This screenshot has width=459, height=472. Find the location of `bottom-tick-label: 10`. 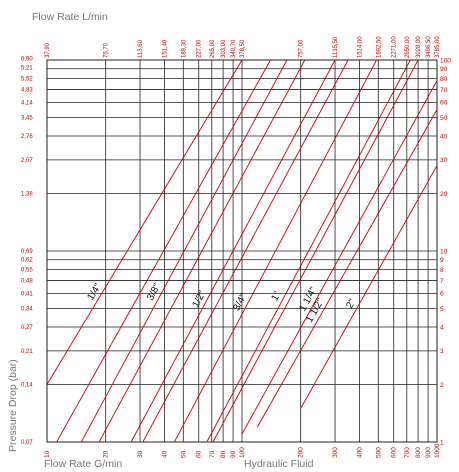

bottom-tick-label: 10 is located at coordinates (47, 454).